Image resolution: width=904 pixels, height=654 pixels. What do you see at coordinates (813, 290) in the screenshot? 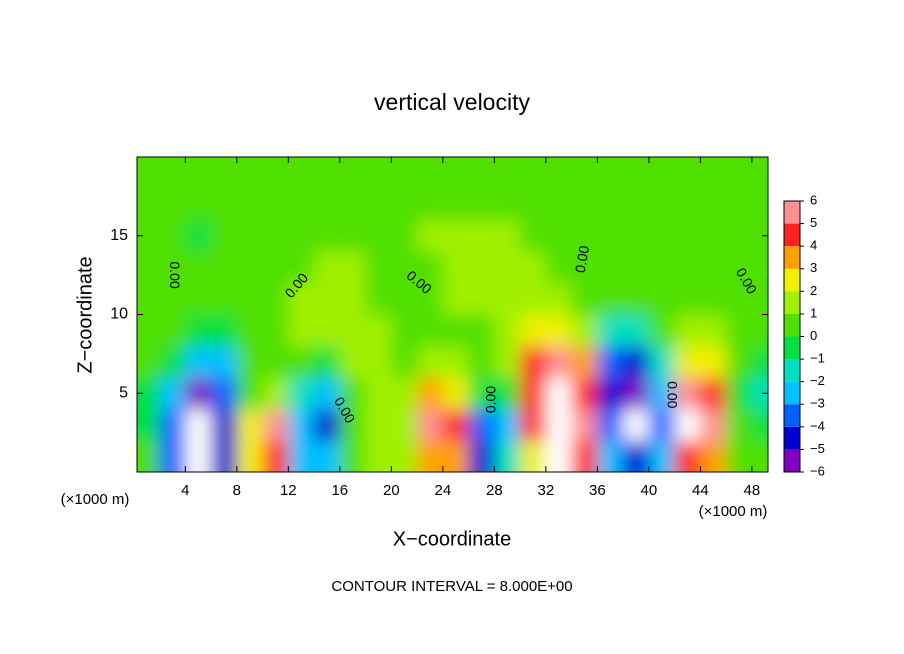
I see `colorbar-label: 2` at bounding box center [813, 290].